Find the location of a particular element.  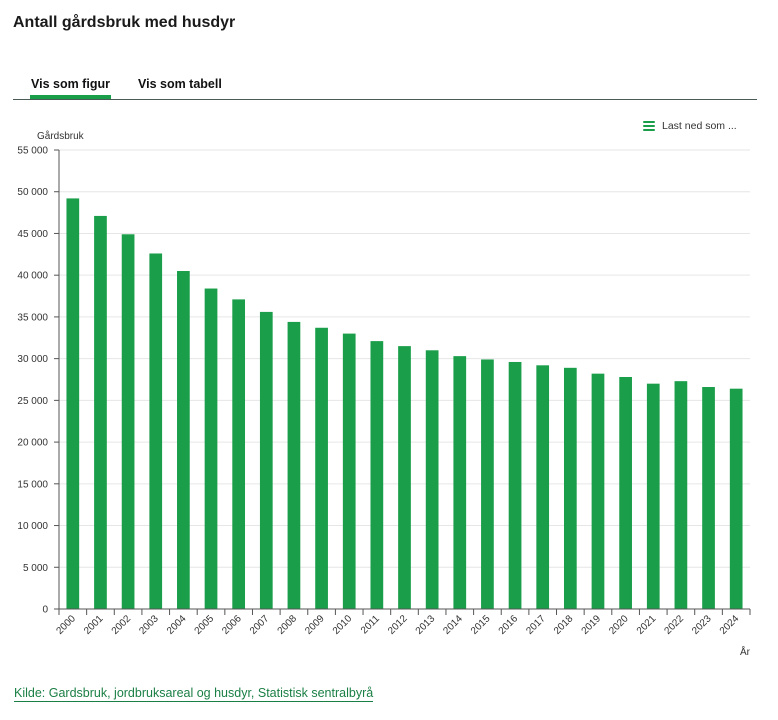

x-tick-label: 2007 is located at coordinates (260, 625).